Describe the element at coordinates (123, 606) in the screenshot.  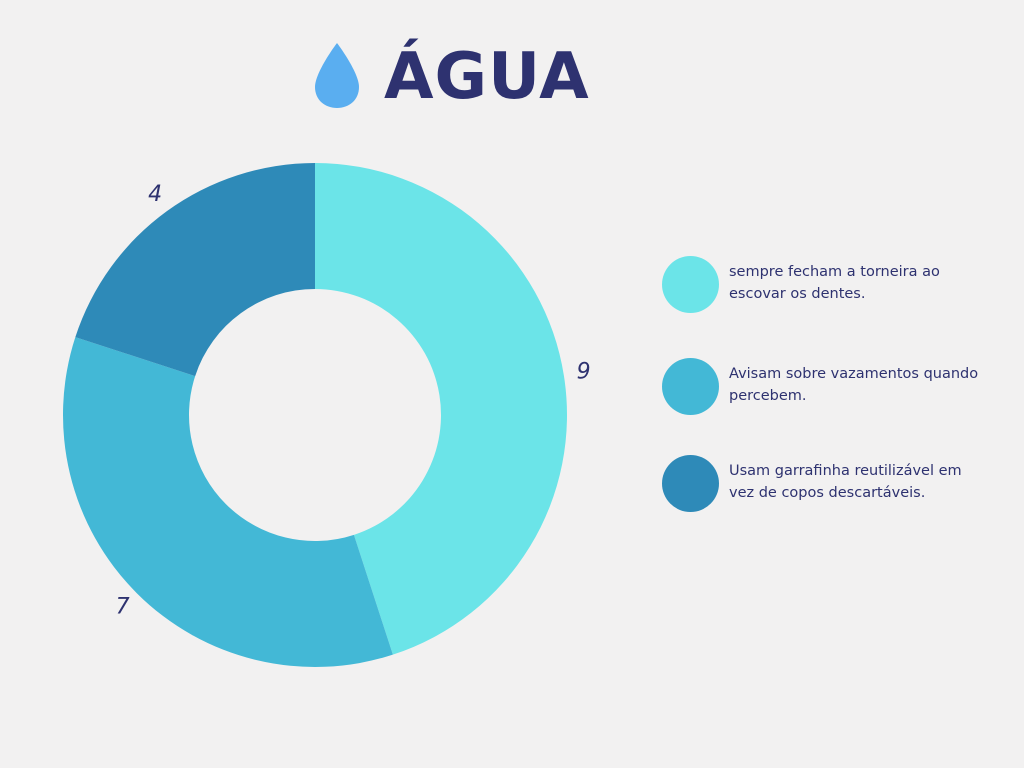
I see `data-label: 7` at that location.